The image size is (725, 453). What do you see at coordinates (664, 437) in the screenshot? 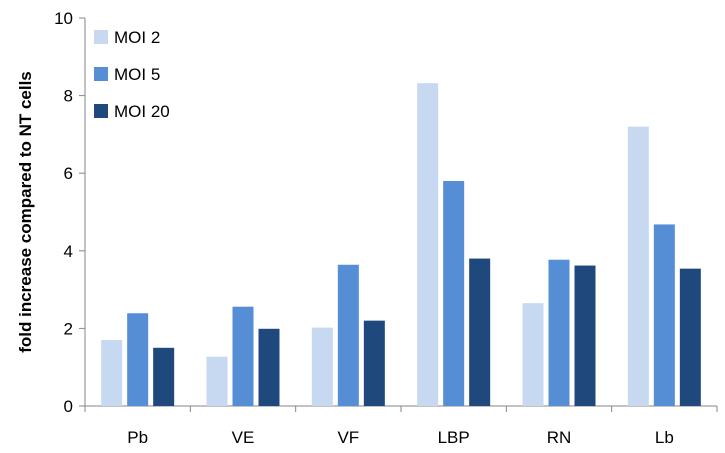
I see `x-tick-label: Lb` at bounding box center [664, 437].